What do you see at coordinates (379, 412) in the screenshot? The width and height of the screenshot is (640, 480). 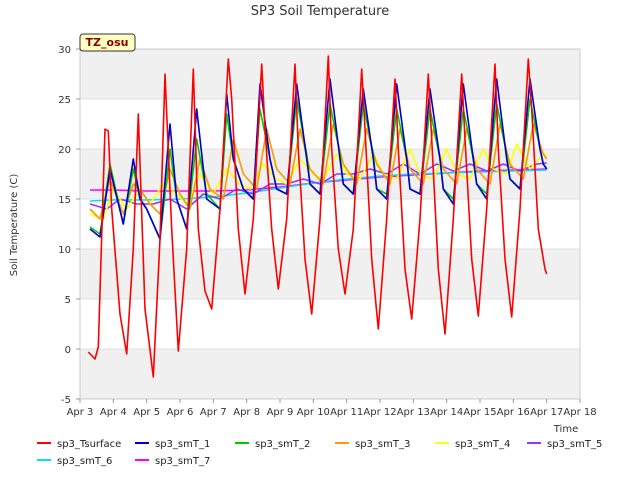 I see `x-tick-label: Apr 12` at bounding box center [379, 412].